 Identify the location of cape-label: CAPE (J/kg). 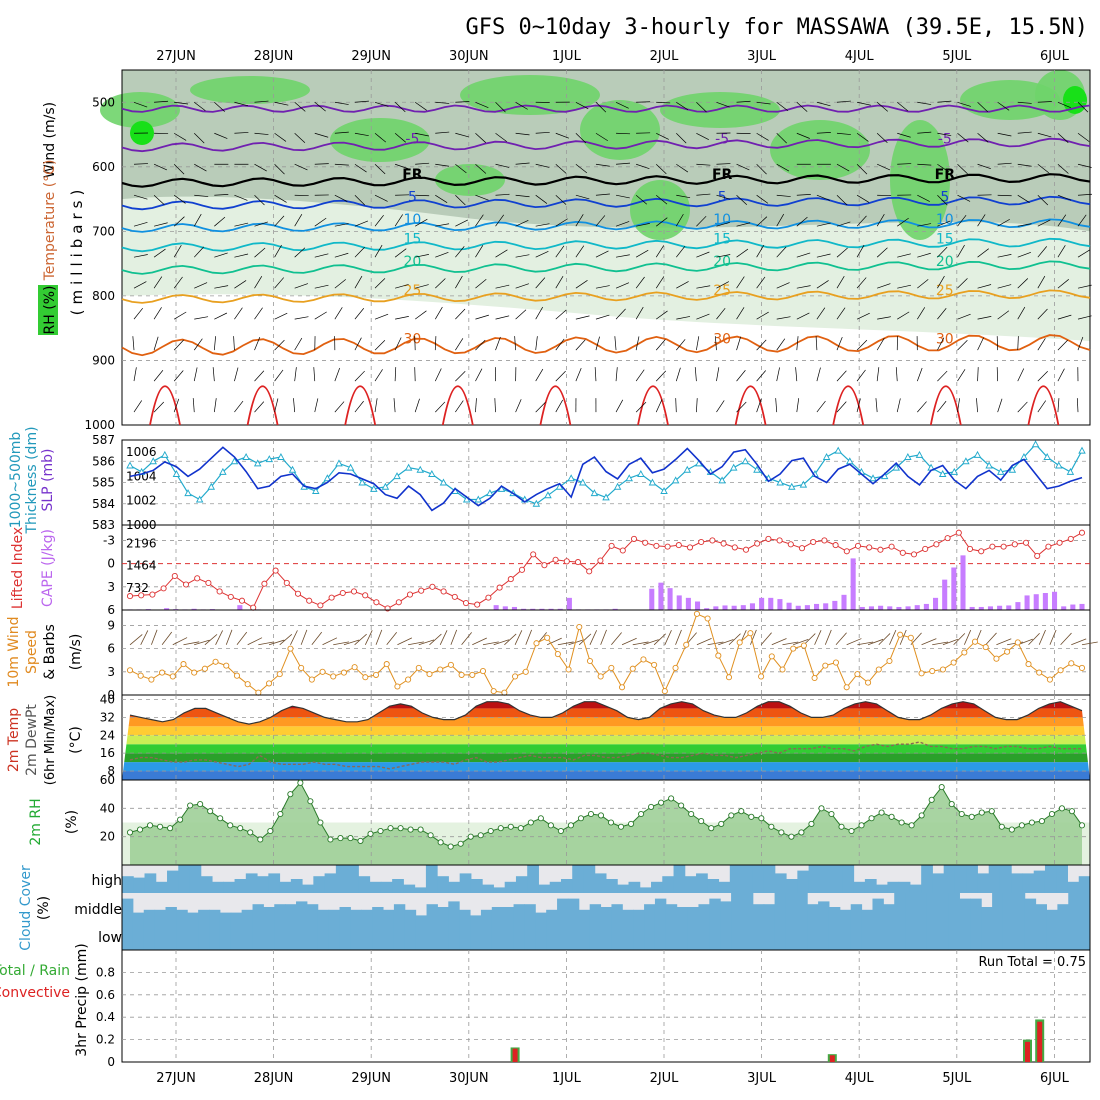
(48, 568).